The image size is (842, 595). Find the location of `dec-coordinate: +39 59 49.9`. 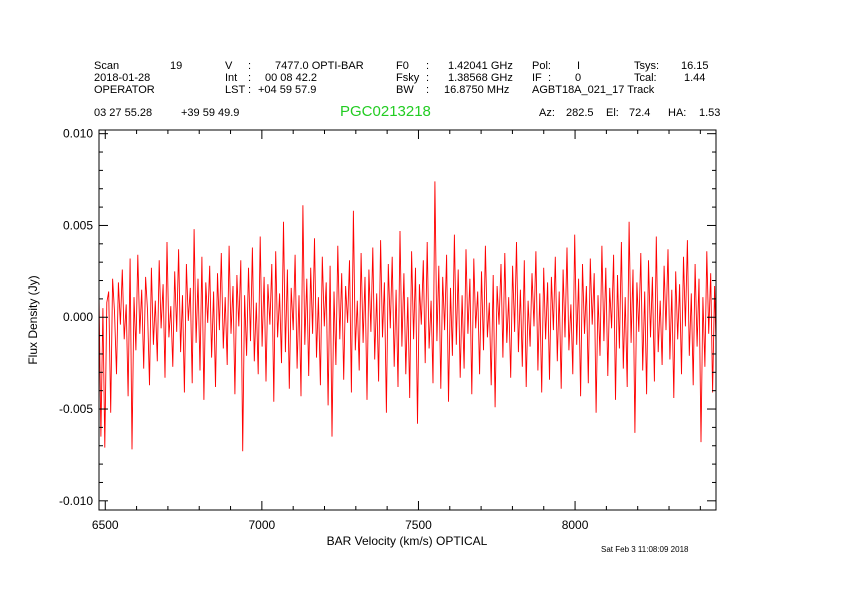

dec-coordinate: +39 59 49.9 is located at coordinates (210, 113).